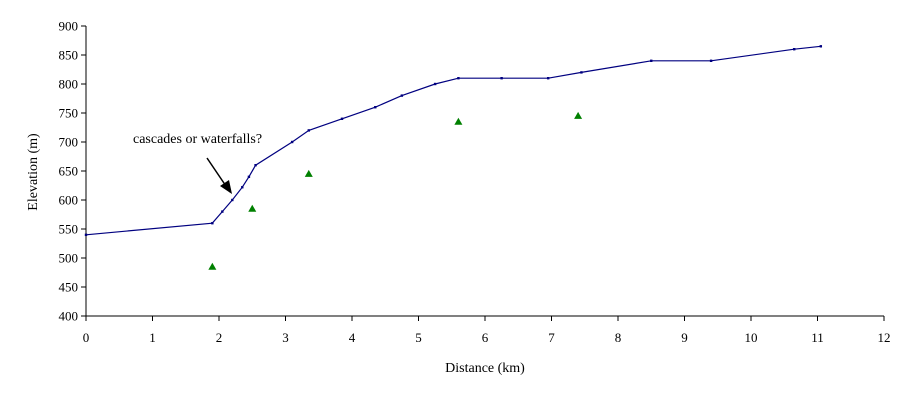 The width and height of the screenshot is (910, 406). I want to click on x-tick-label: 9, so click(684, 337).